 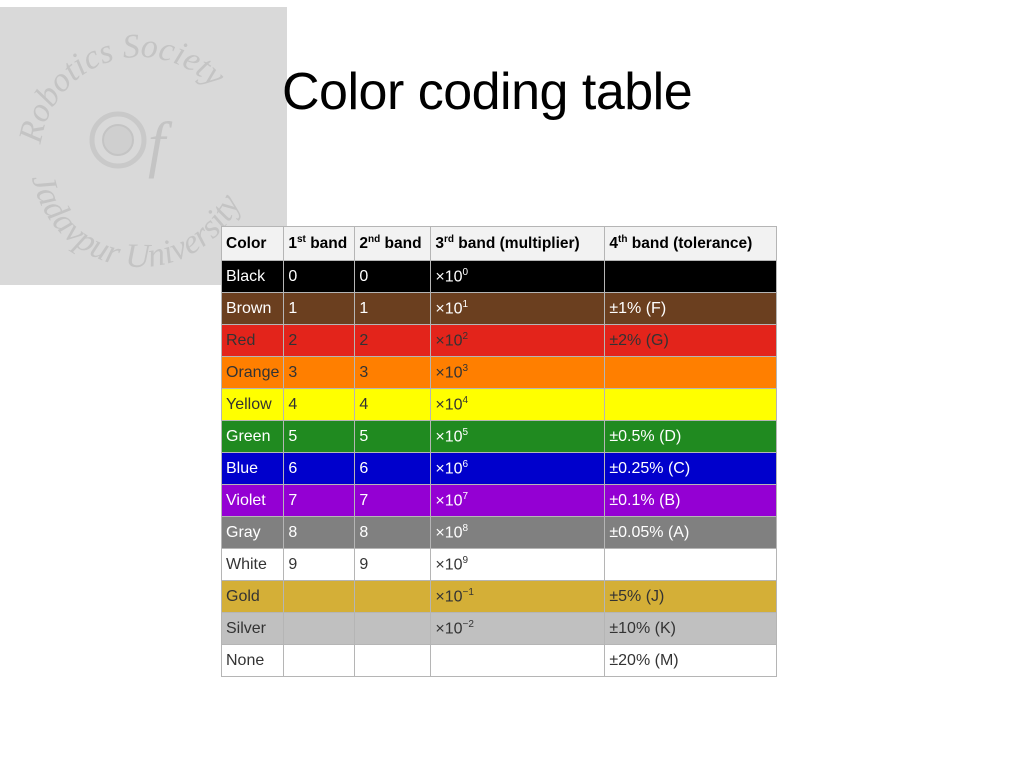 I want to click on tolerance-cell: ±0.5% (D), so click(x=691, y=436).